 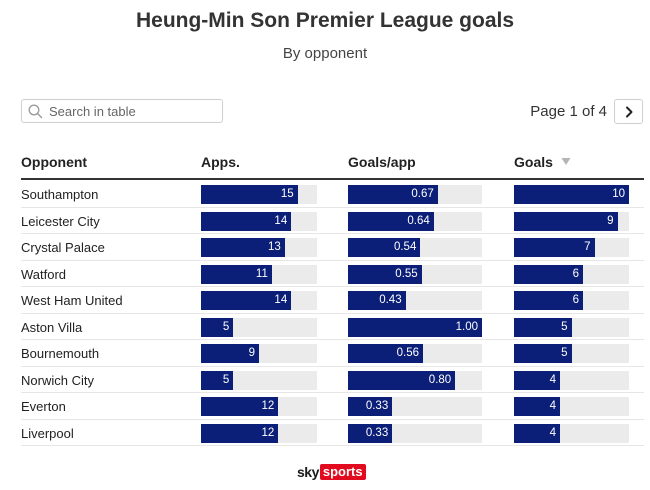 What do you see at coordinates (134, 111) in the screenshot?
I see `search-input` at bounding box center [134, 111].